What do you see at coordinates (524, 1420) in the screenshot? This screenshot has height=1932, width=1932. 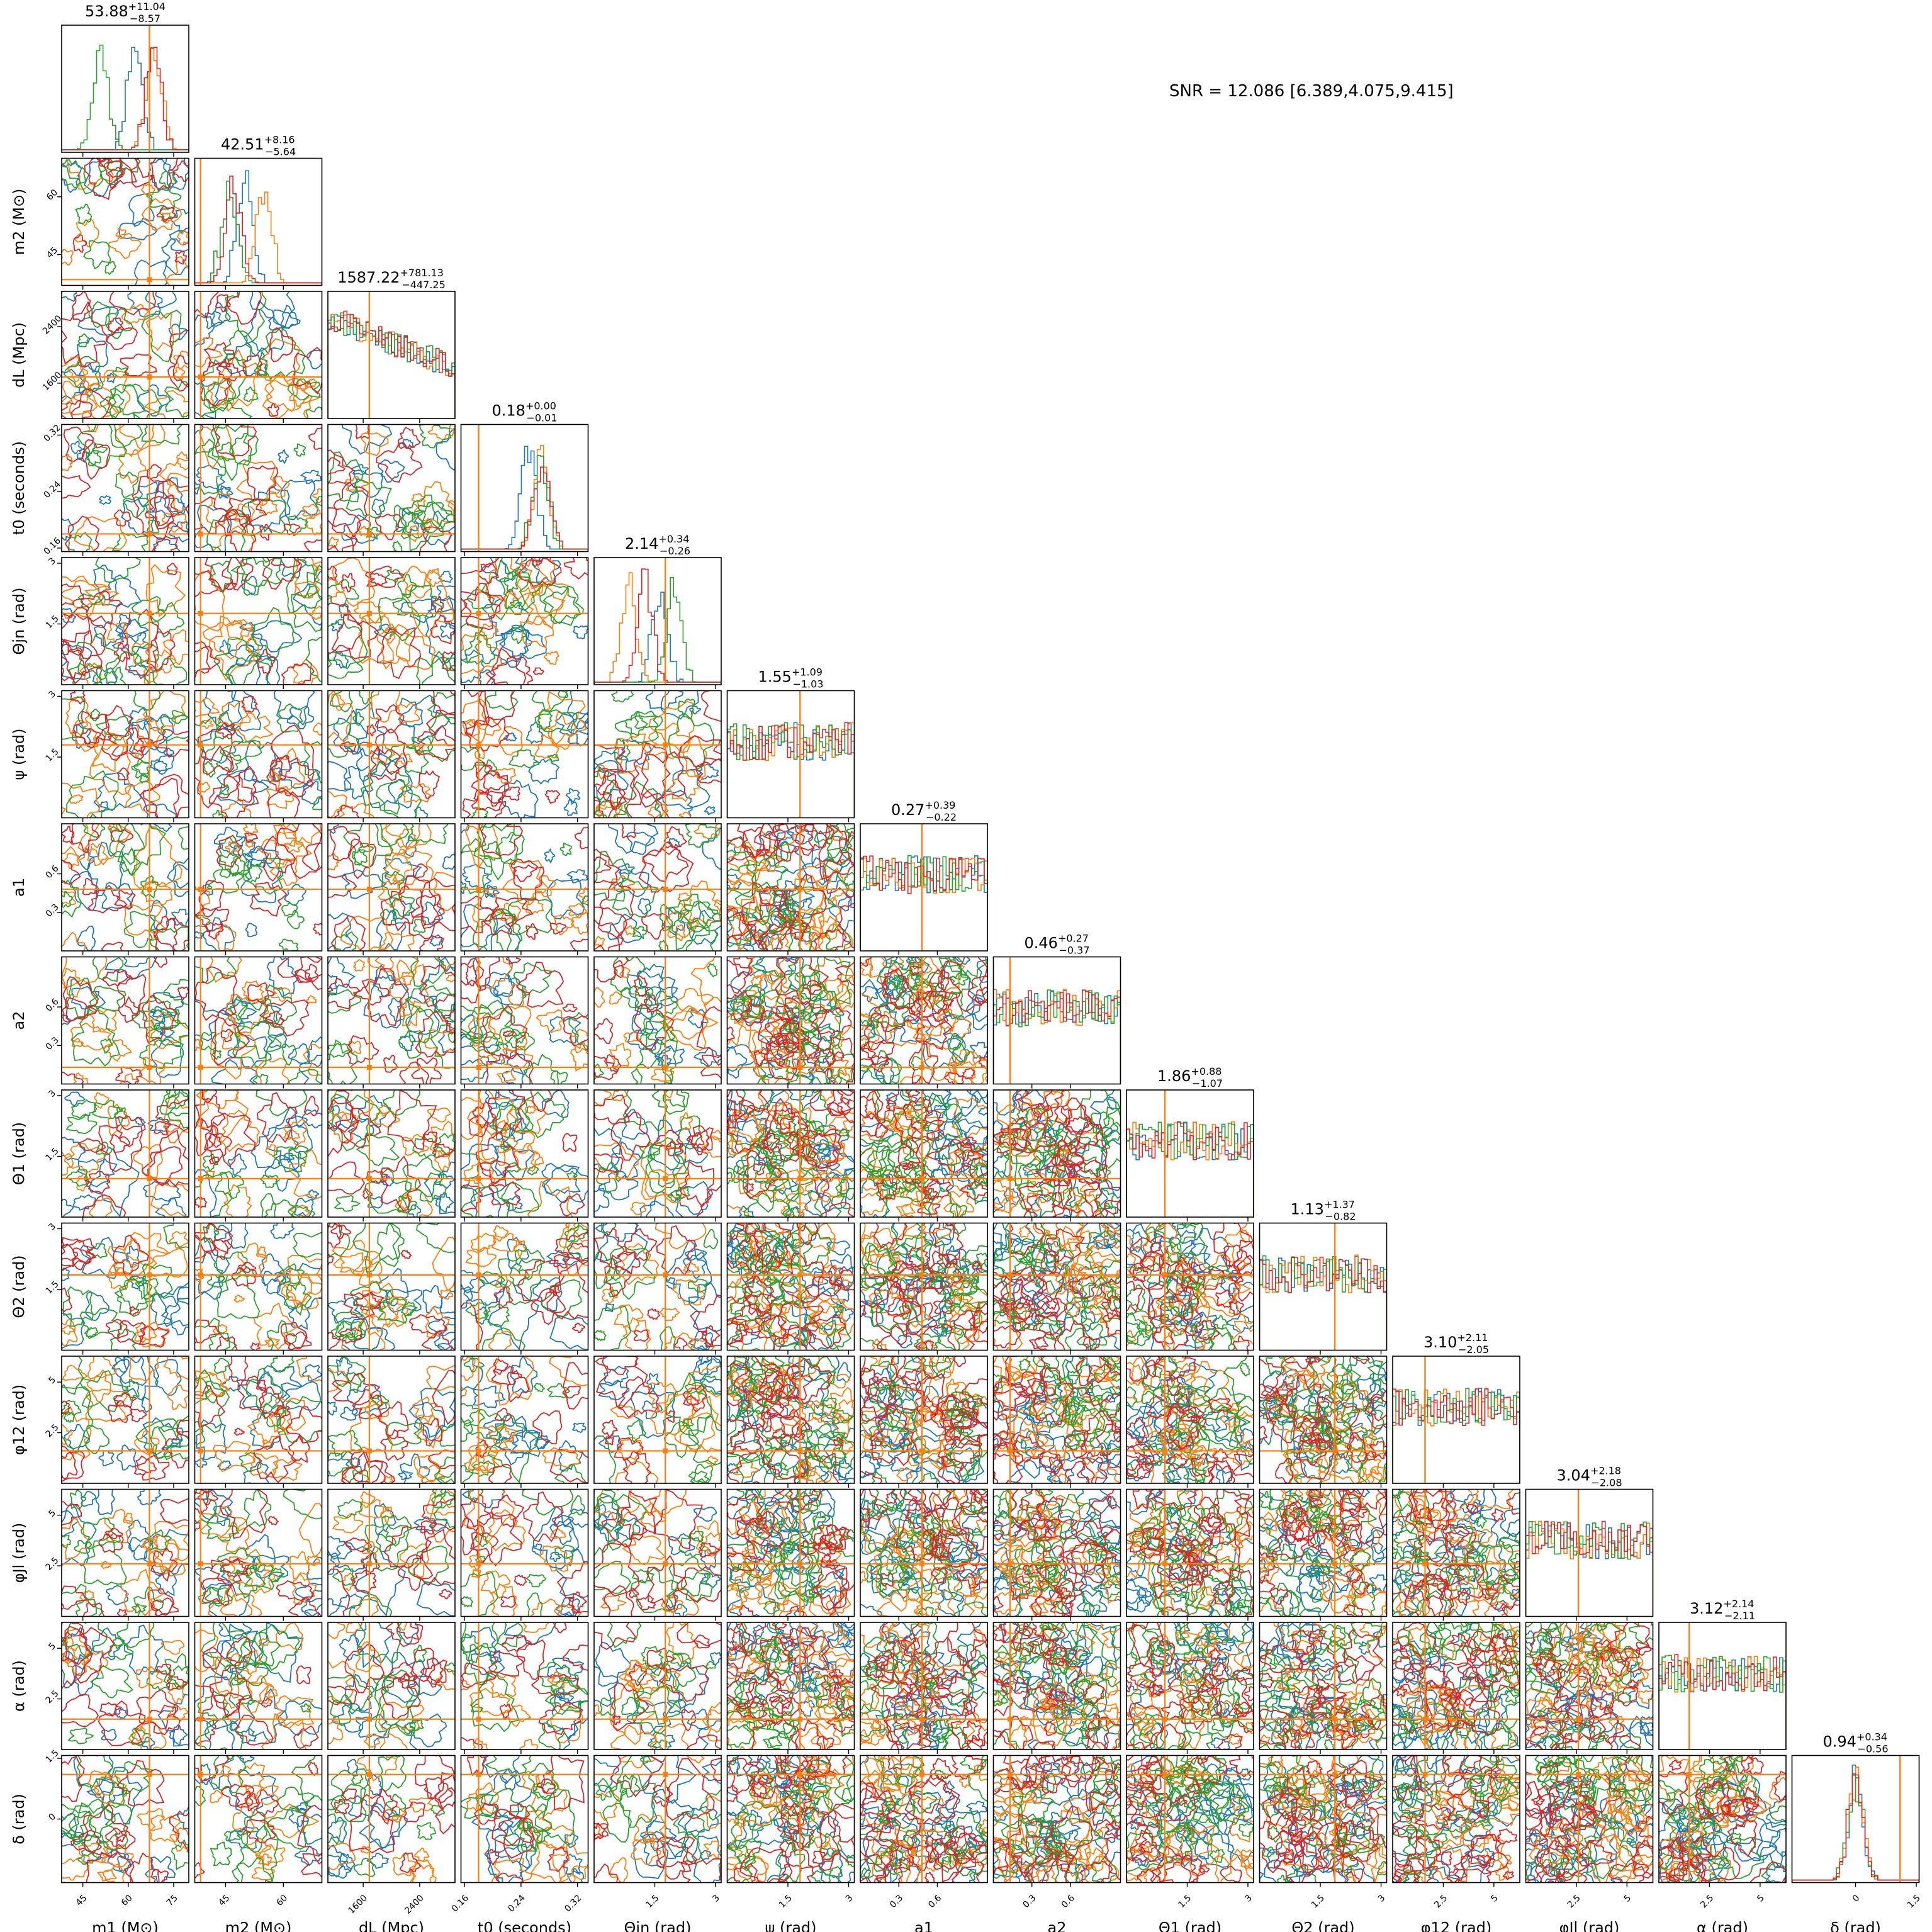 I see `panel-frame` at bounding box center [524, 1420].